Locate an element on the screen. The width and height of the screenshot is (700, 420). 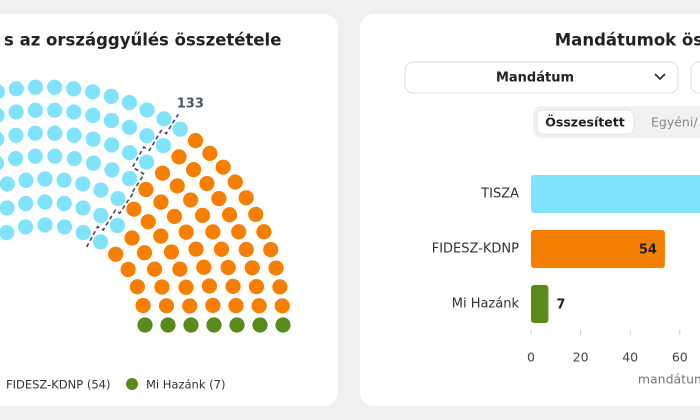
value-label: 54 is located at coordinates (648, 250).